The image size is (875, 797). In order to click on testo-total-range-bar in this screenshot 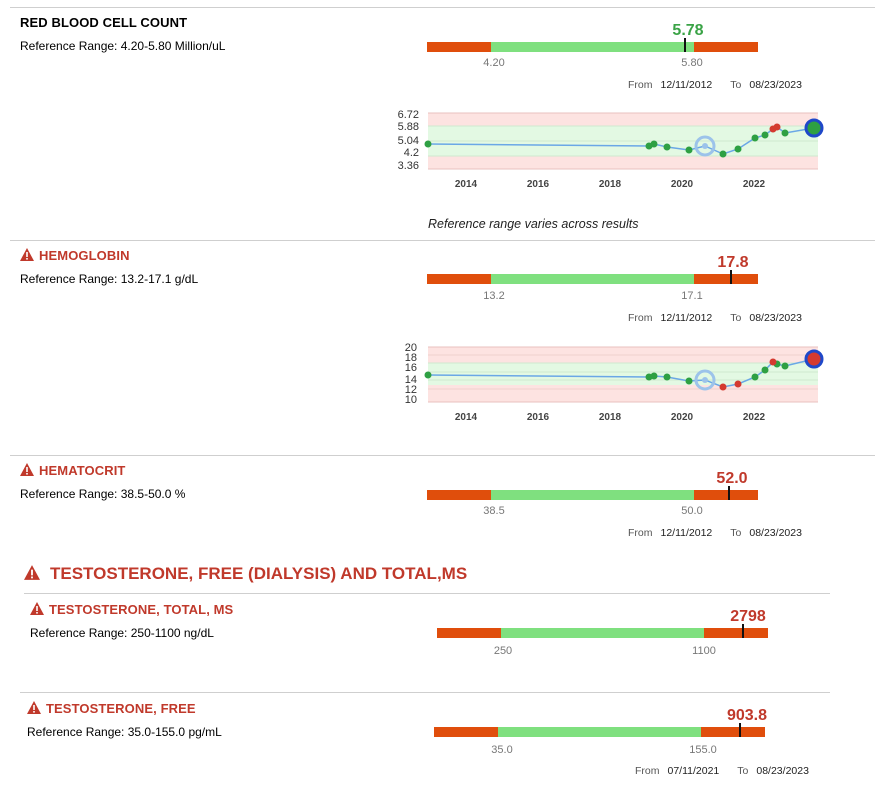, I will do `click(602, 633)`.